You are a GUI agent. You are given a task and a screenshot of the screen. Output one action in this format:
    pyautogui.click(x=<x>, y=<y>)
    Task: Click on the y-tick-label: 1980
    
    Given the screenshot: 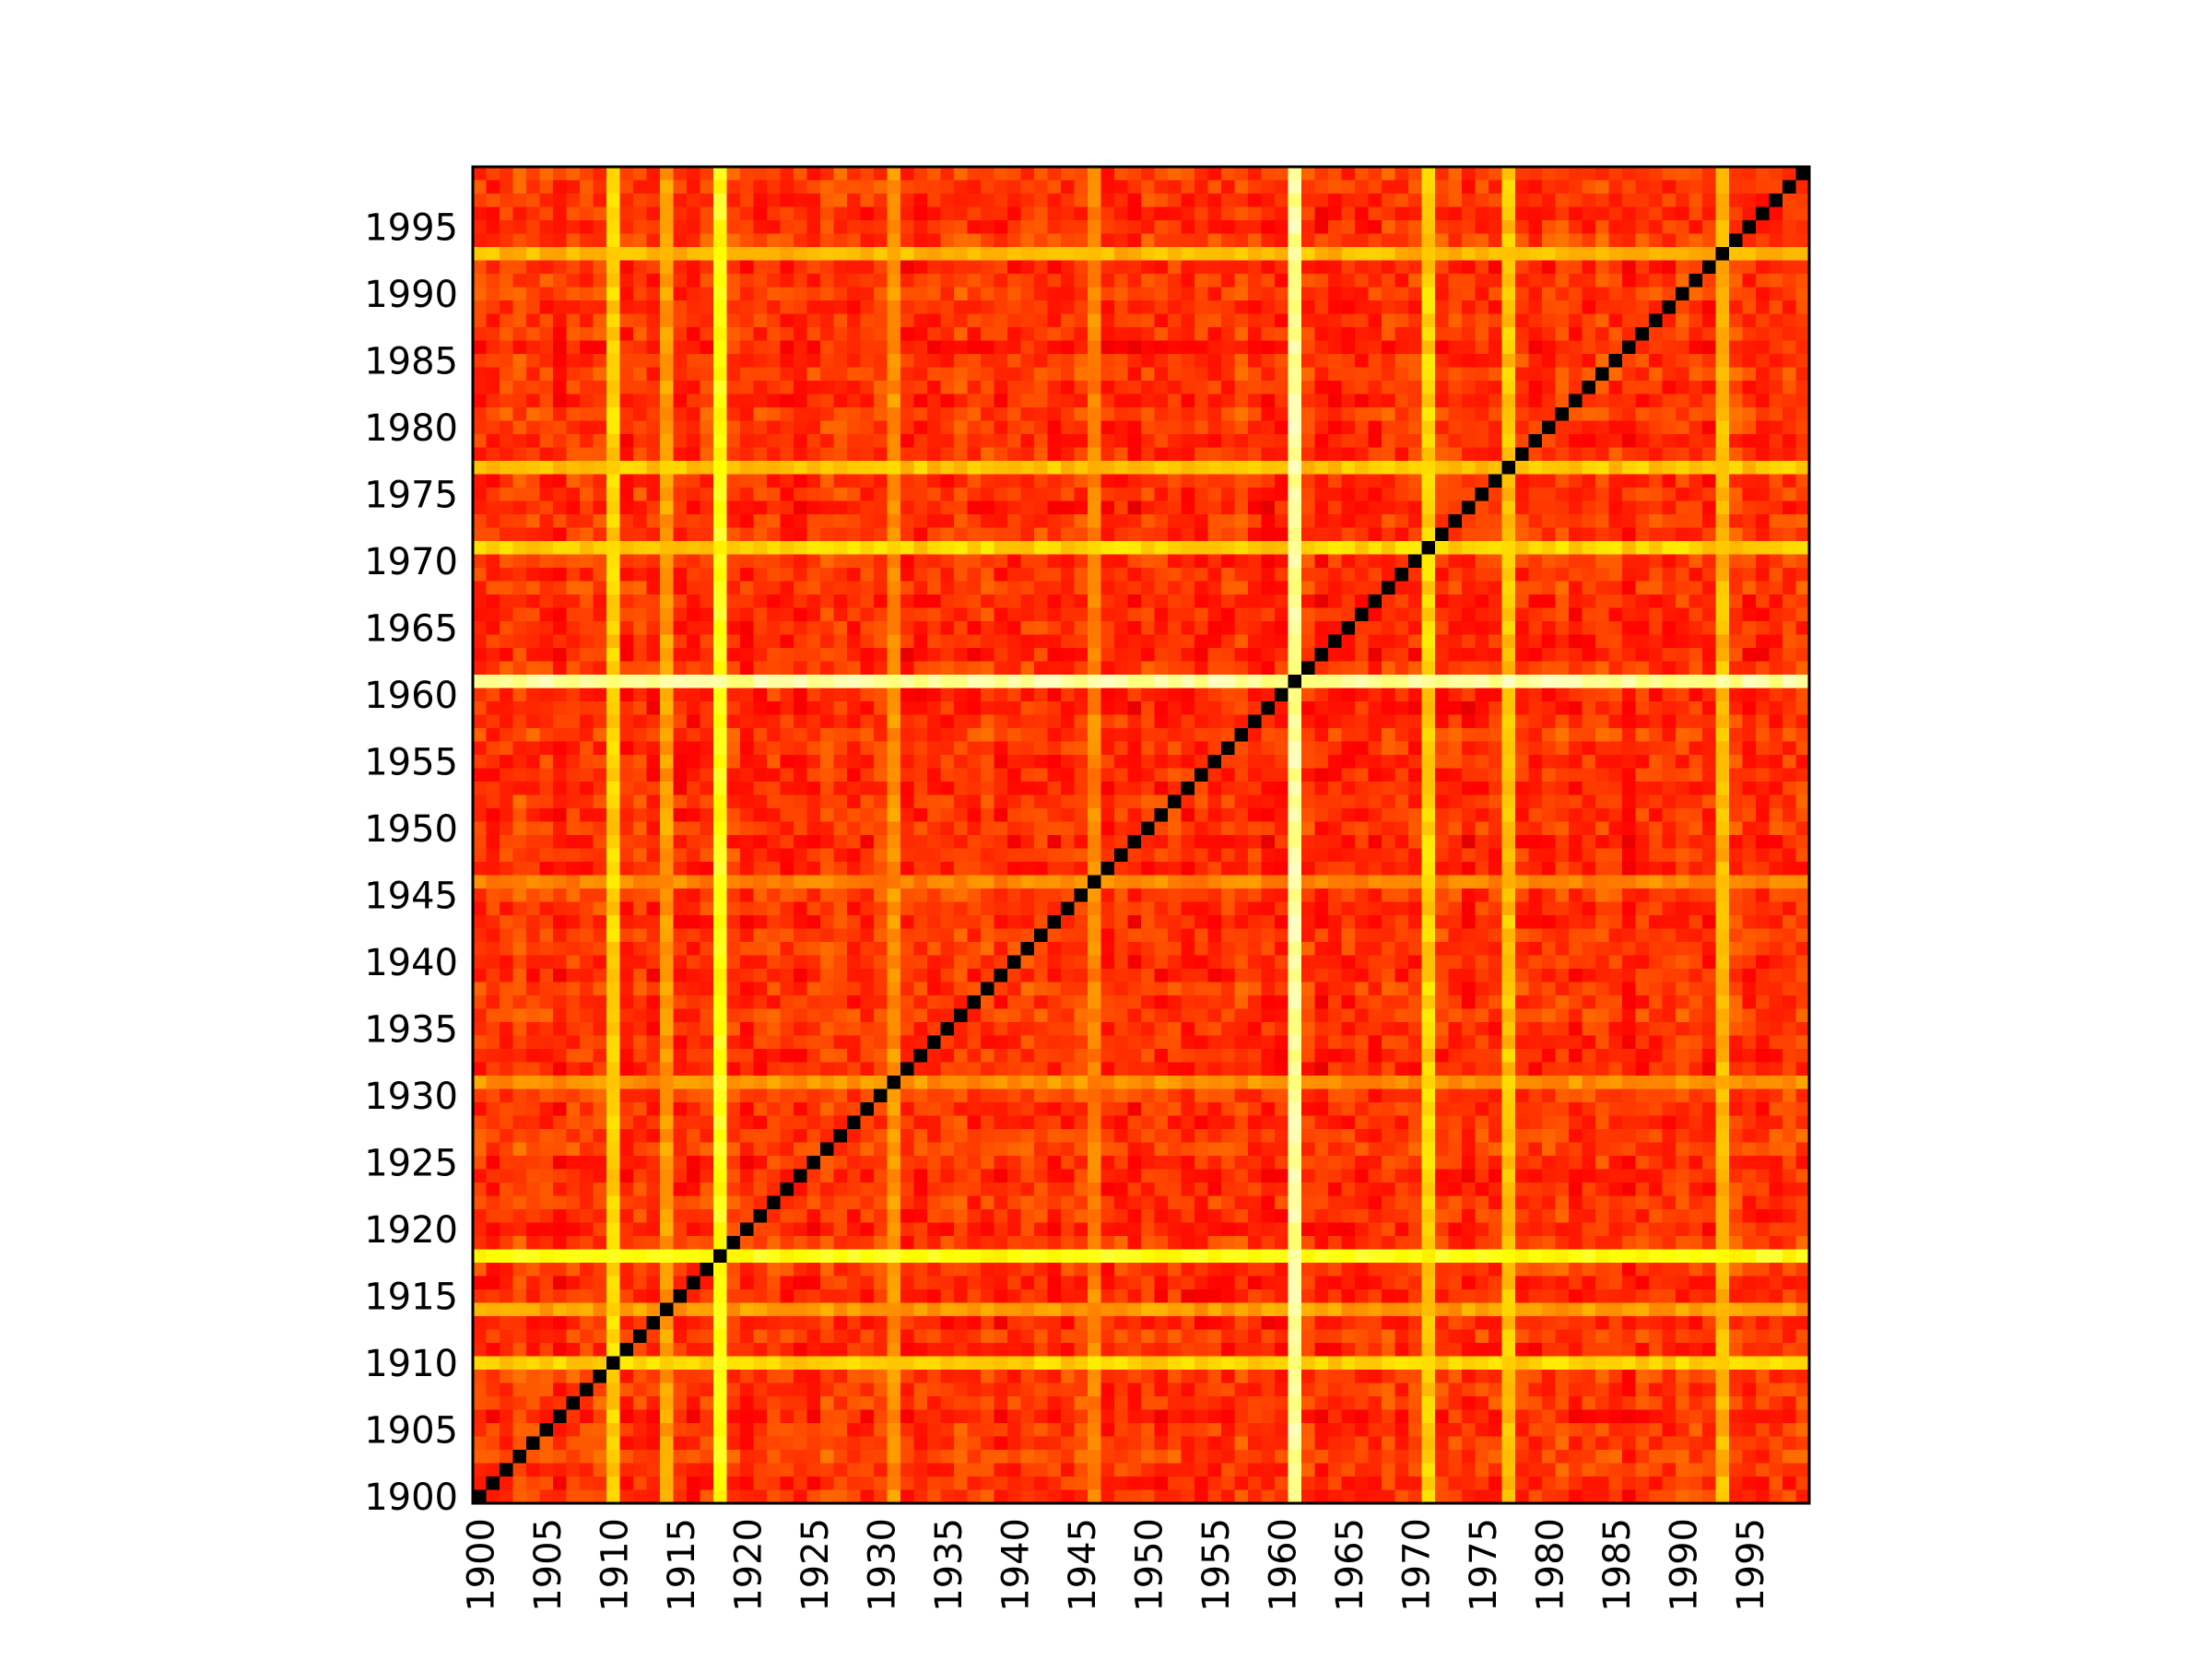 What is the action you would take?
    pyautogui.click(x=411, y=428)
    